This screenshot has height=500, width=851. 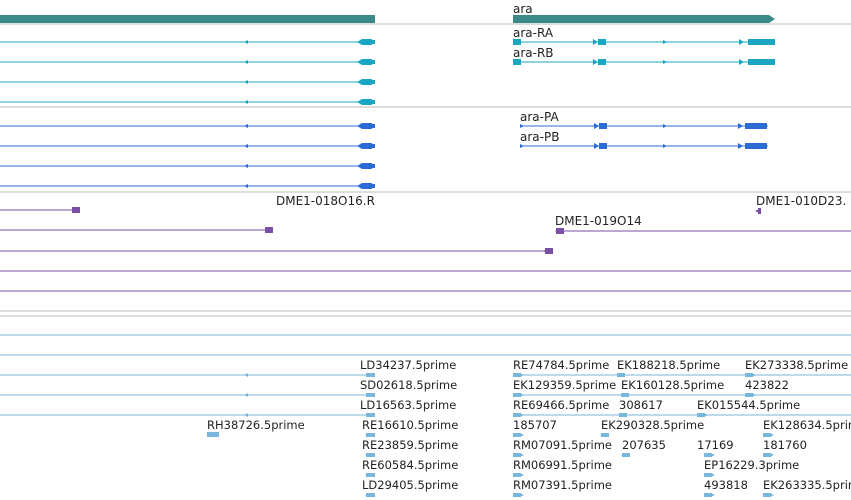 I want to click on est-label: EP16229.3prime, so click(x=752, y=465).